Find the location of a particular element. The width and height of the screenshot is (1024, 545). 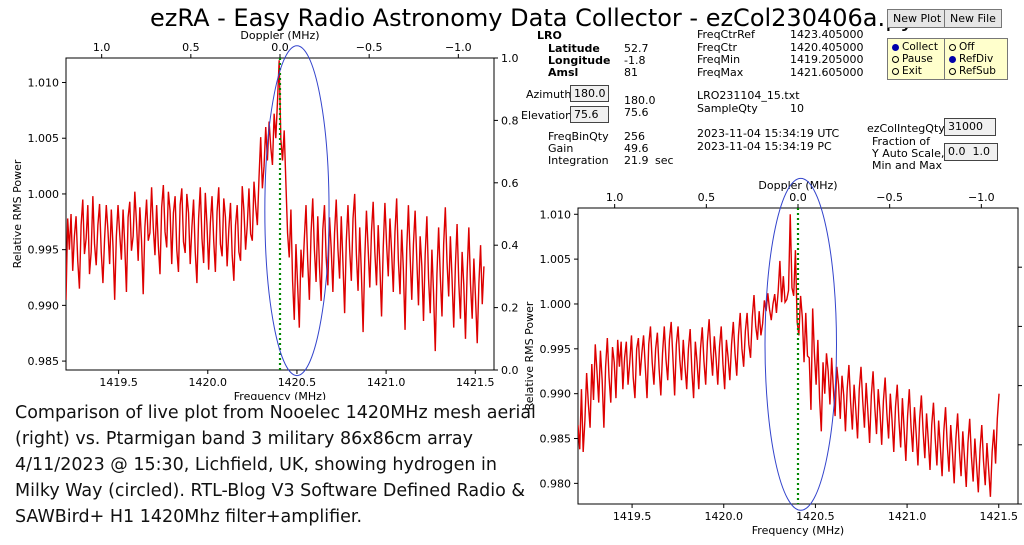

right-x-axis-label: Frequency (MHz) is located at coordinates (798, 530).